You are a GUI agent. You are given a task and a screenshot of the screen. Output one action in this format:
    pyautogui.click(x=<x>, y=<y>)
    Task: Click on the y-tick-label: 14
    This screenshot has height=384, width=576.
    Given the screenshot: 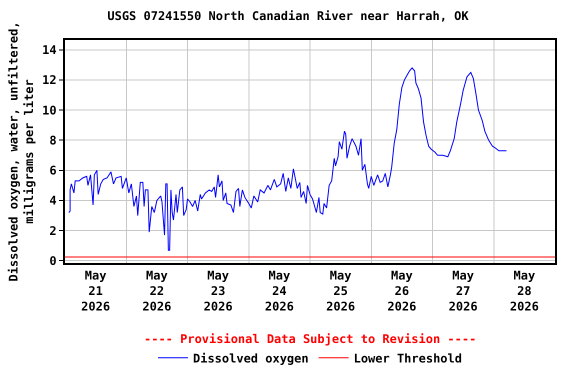 What is the action you would take?
    pyautogui.click(x=49, y=49)
    